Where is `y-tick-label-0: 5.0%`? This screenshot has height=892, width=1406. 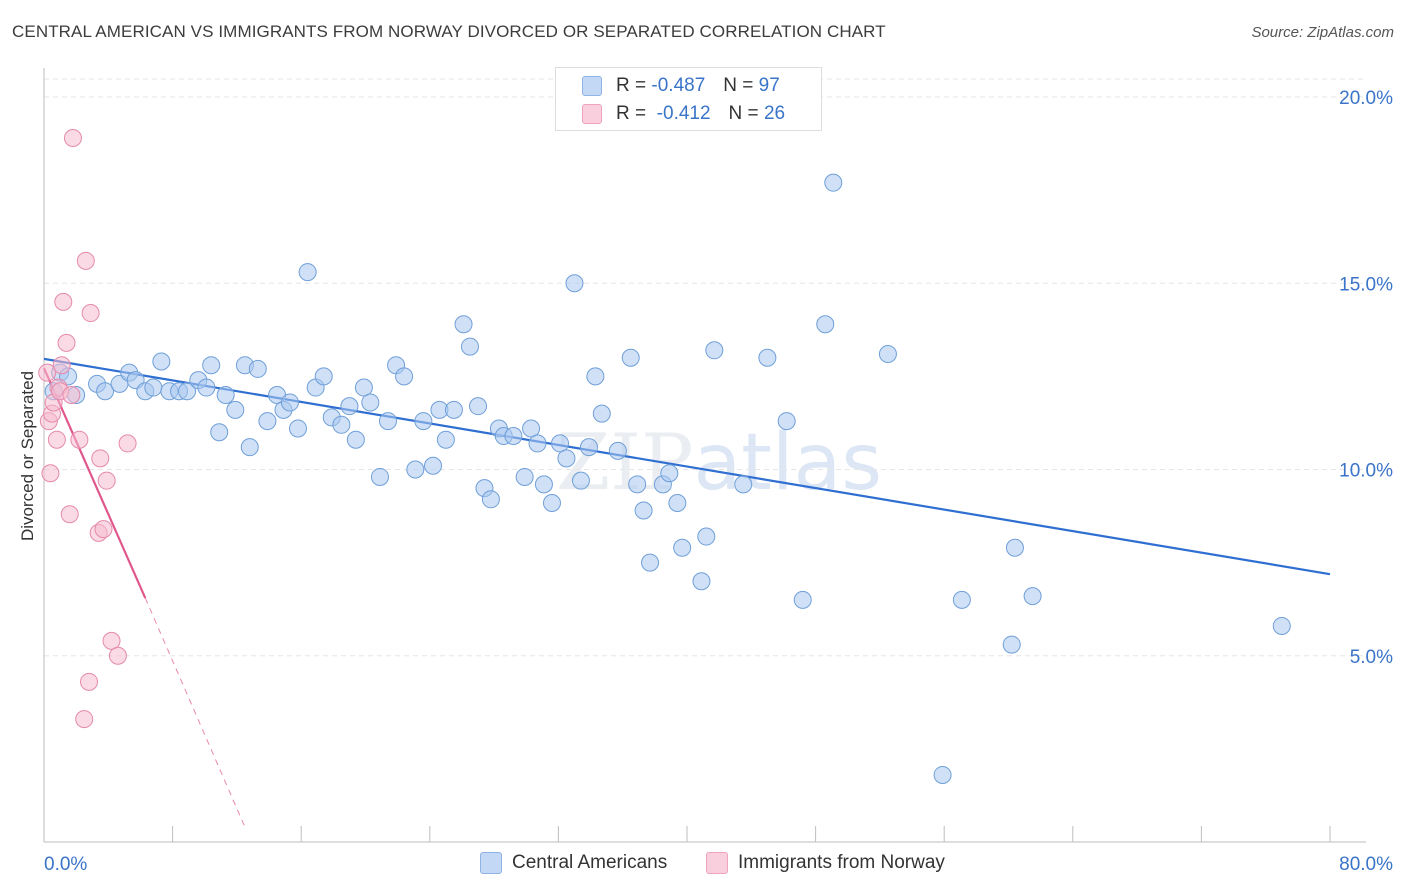 y-tick-label-0: 5.0% is located at coordinates (1371, 657).